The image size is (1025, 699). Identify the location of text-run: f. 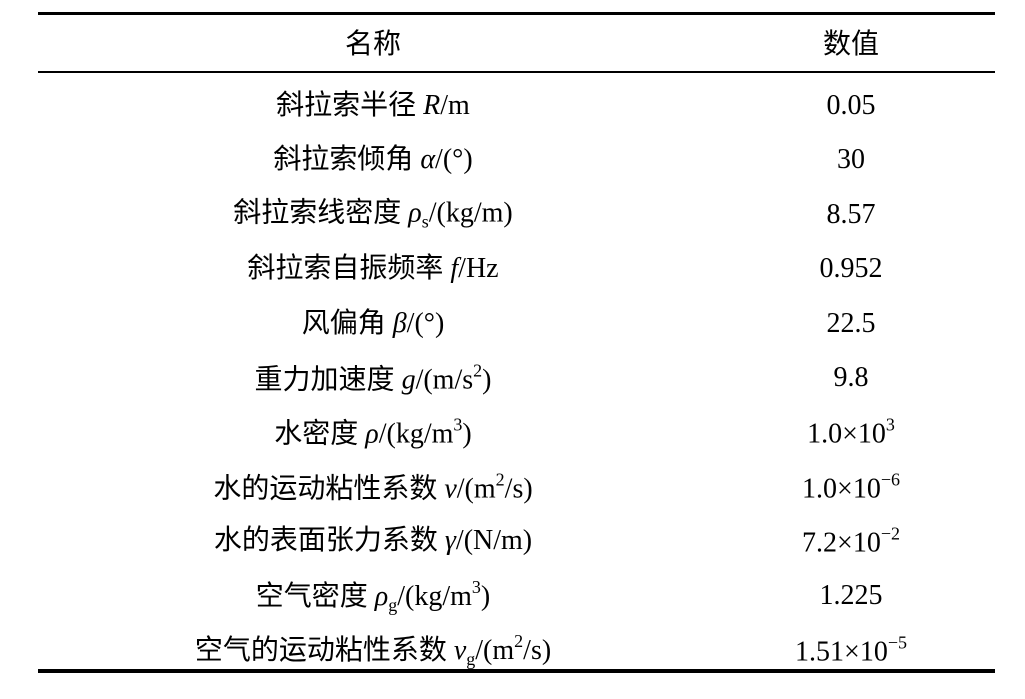
(454, 269).